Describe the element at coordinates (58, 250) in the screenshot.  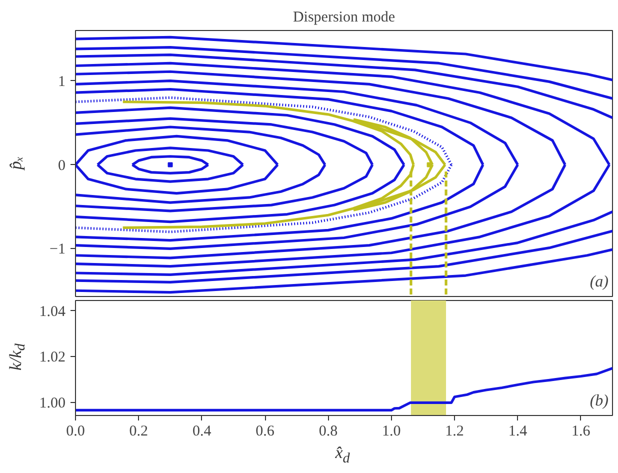
I see `y-tick-label: −1` at that location.